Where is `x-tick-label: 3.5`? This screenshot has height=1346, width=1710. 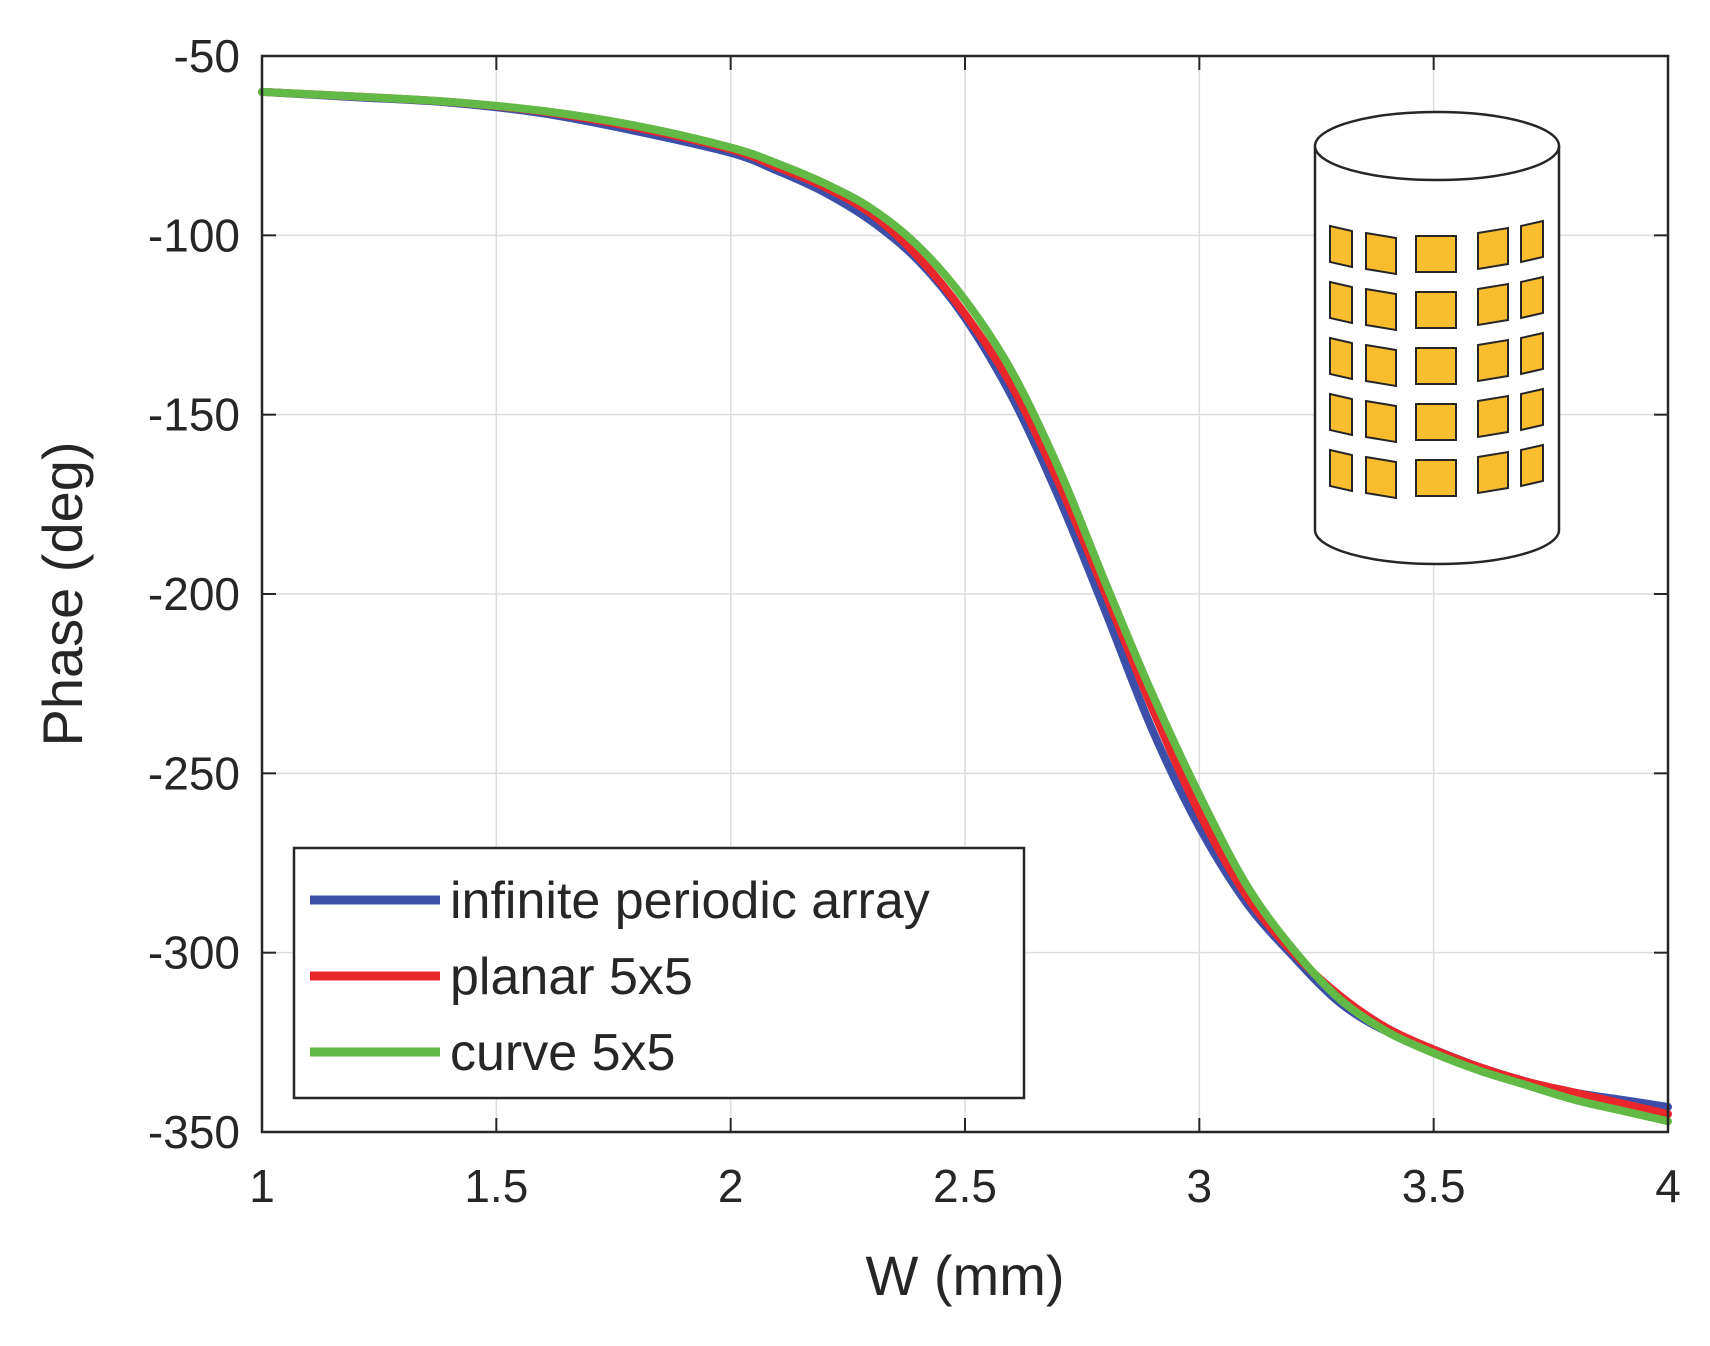 x-tick-label: 3.5 is located at coordinates (1434, 1186).